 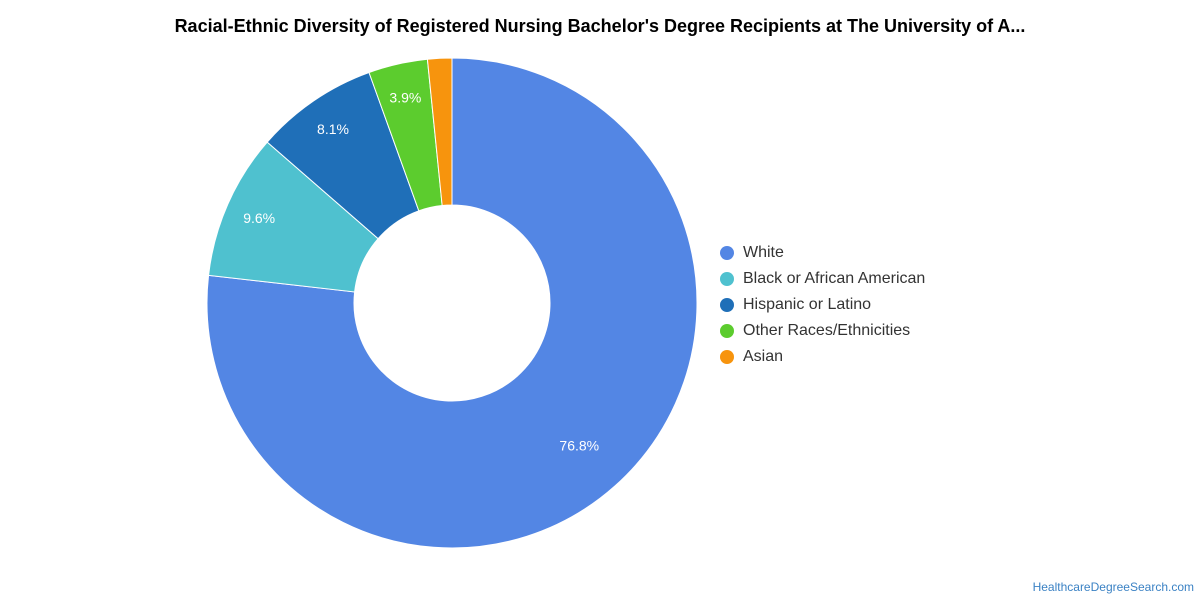 What do you see at coordinates (405, 98) in the screenshot?
I see `slice-label-other-races-ethnicities: 3.9%` at bounding box center [405, 98].